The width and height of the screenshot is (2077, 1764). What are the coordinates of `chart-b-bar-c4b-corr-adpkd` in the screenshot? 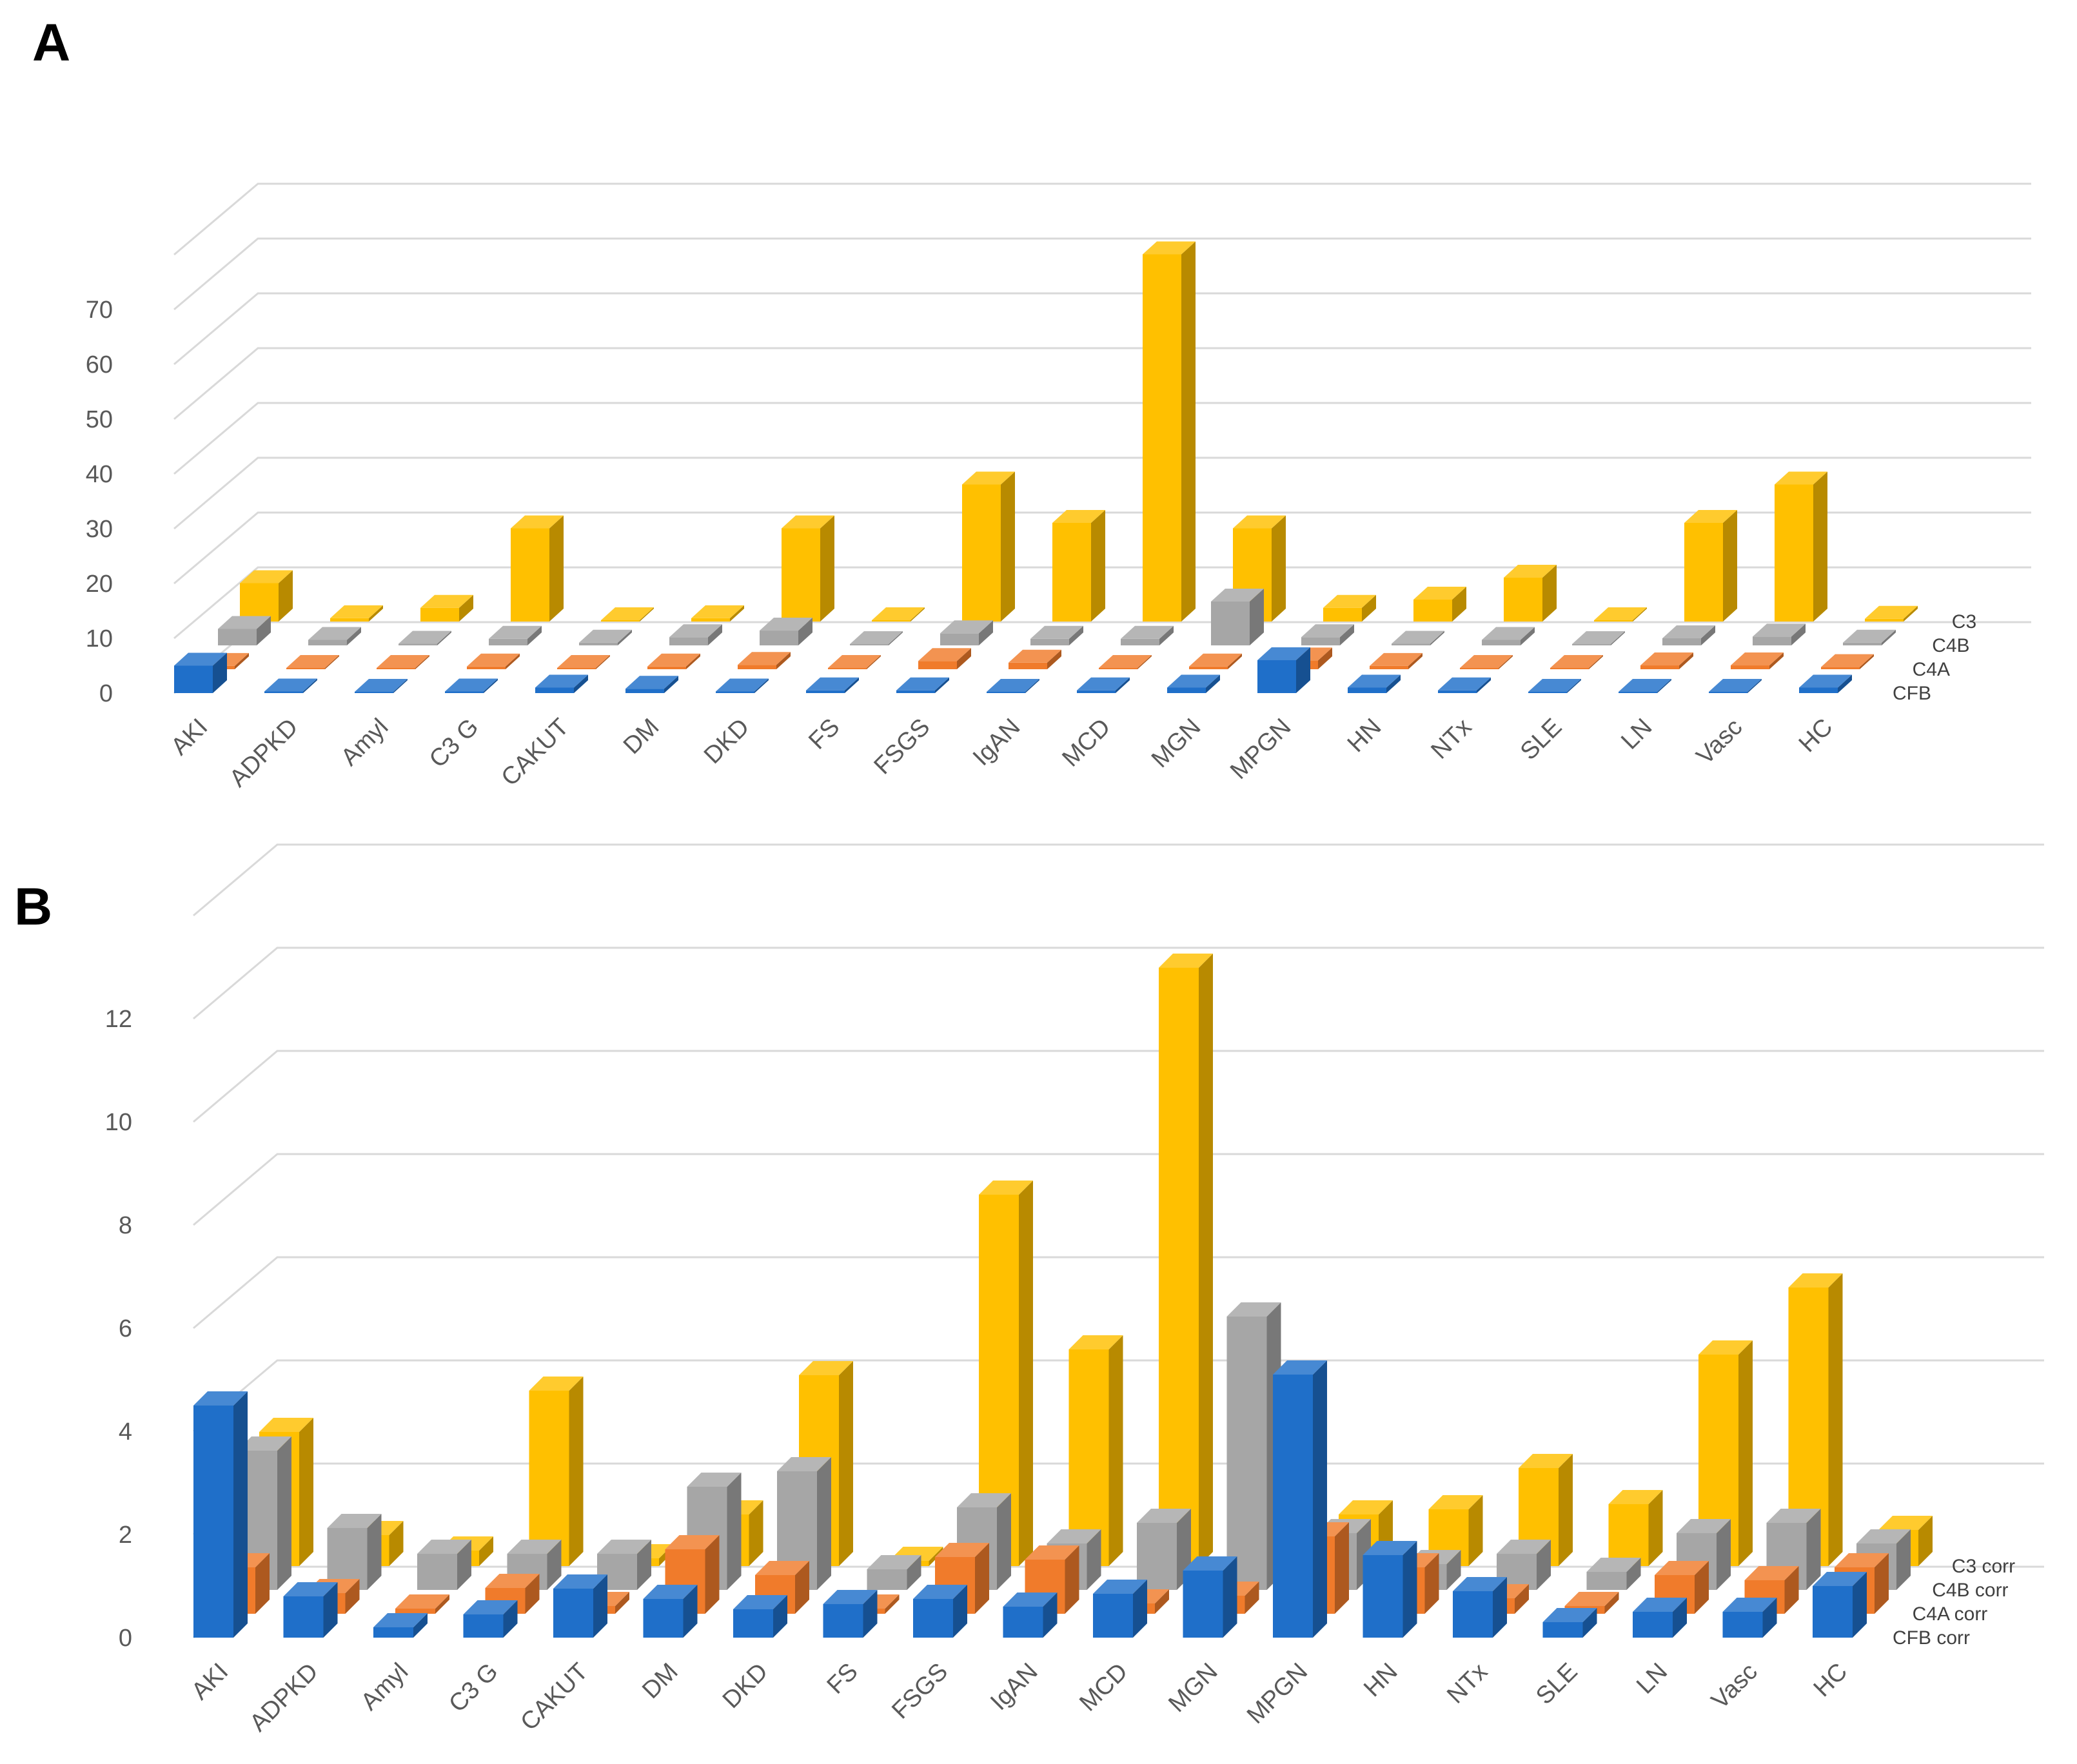 It's located at (355, 1552).